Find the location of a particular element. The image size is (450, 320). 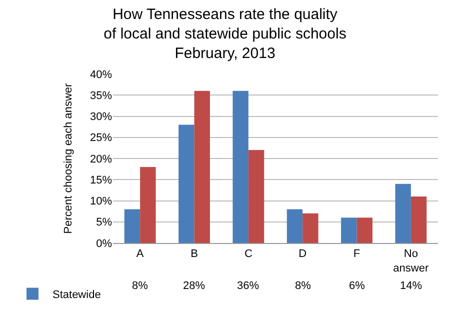

y-tick-label: 15% is located at coordinates (101, 180).